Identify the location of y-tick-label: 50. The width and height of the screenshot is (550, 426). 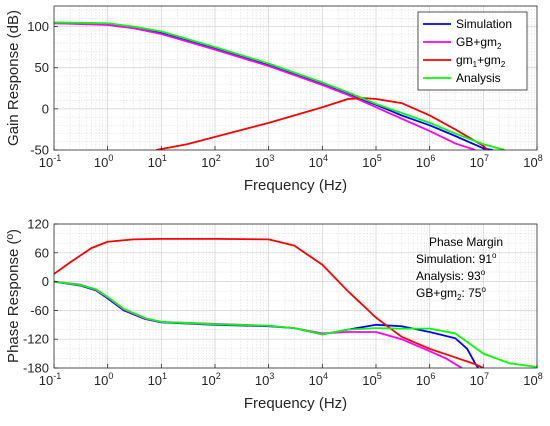
(42, 67).